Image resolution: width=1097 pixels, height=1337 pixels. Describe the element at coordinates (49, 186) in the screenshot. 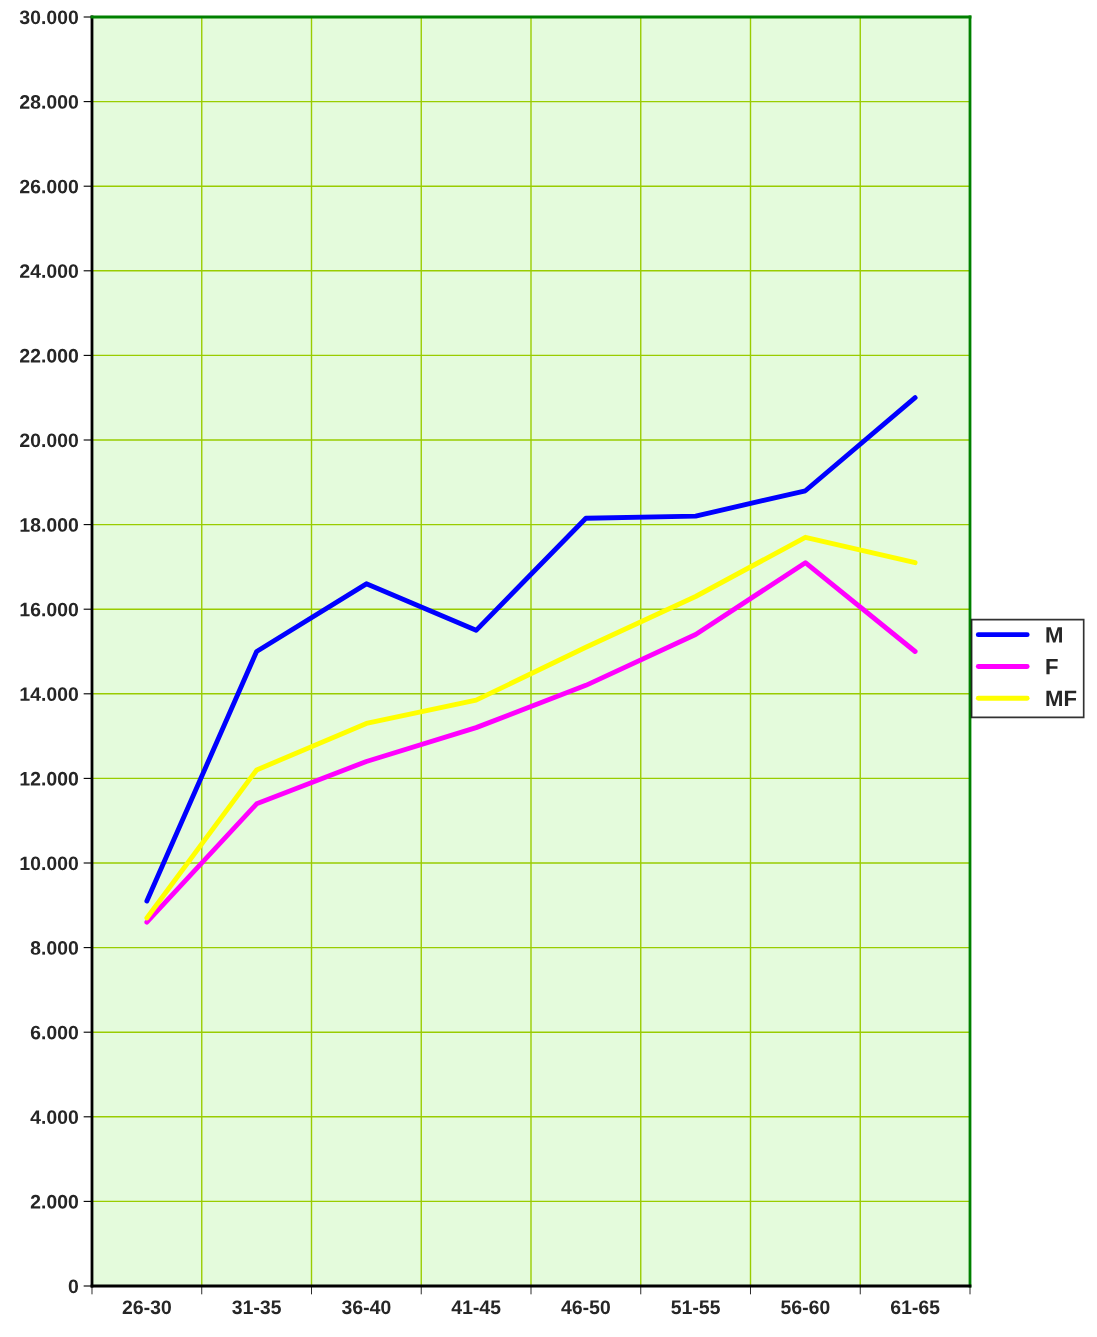

I see `y-tick-label: 26.000` at that location.